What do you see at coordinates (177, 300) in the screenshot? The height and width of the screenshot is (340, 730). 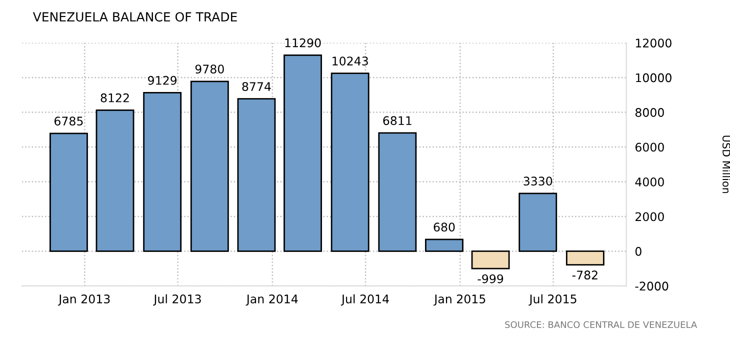 I see `x-tick-label: Jul 2013` at bounding box center [177, 300].